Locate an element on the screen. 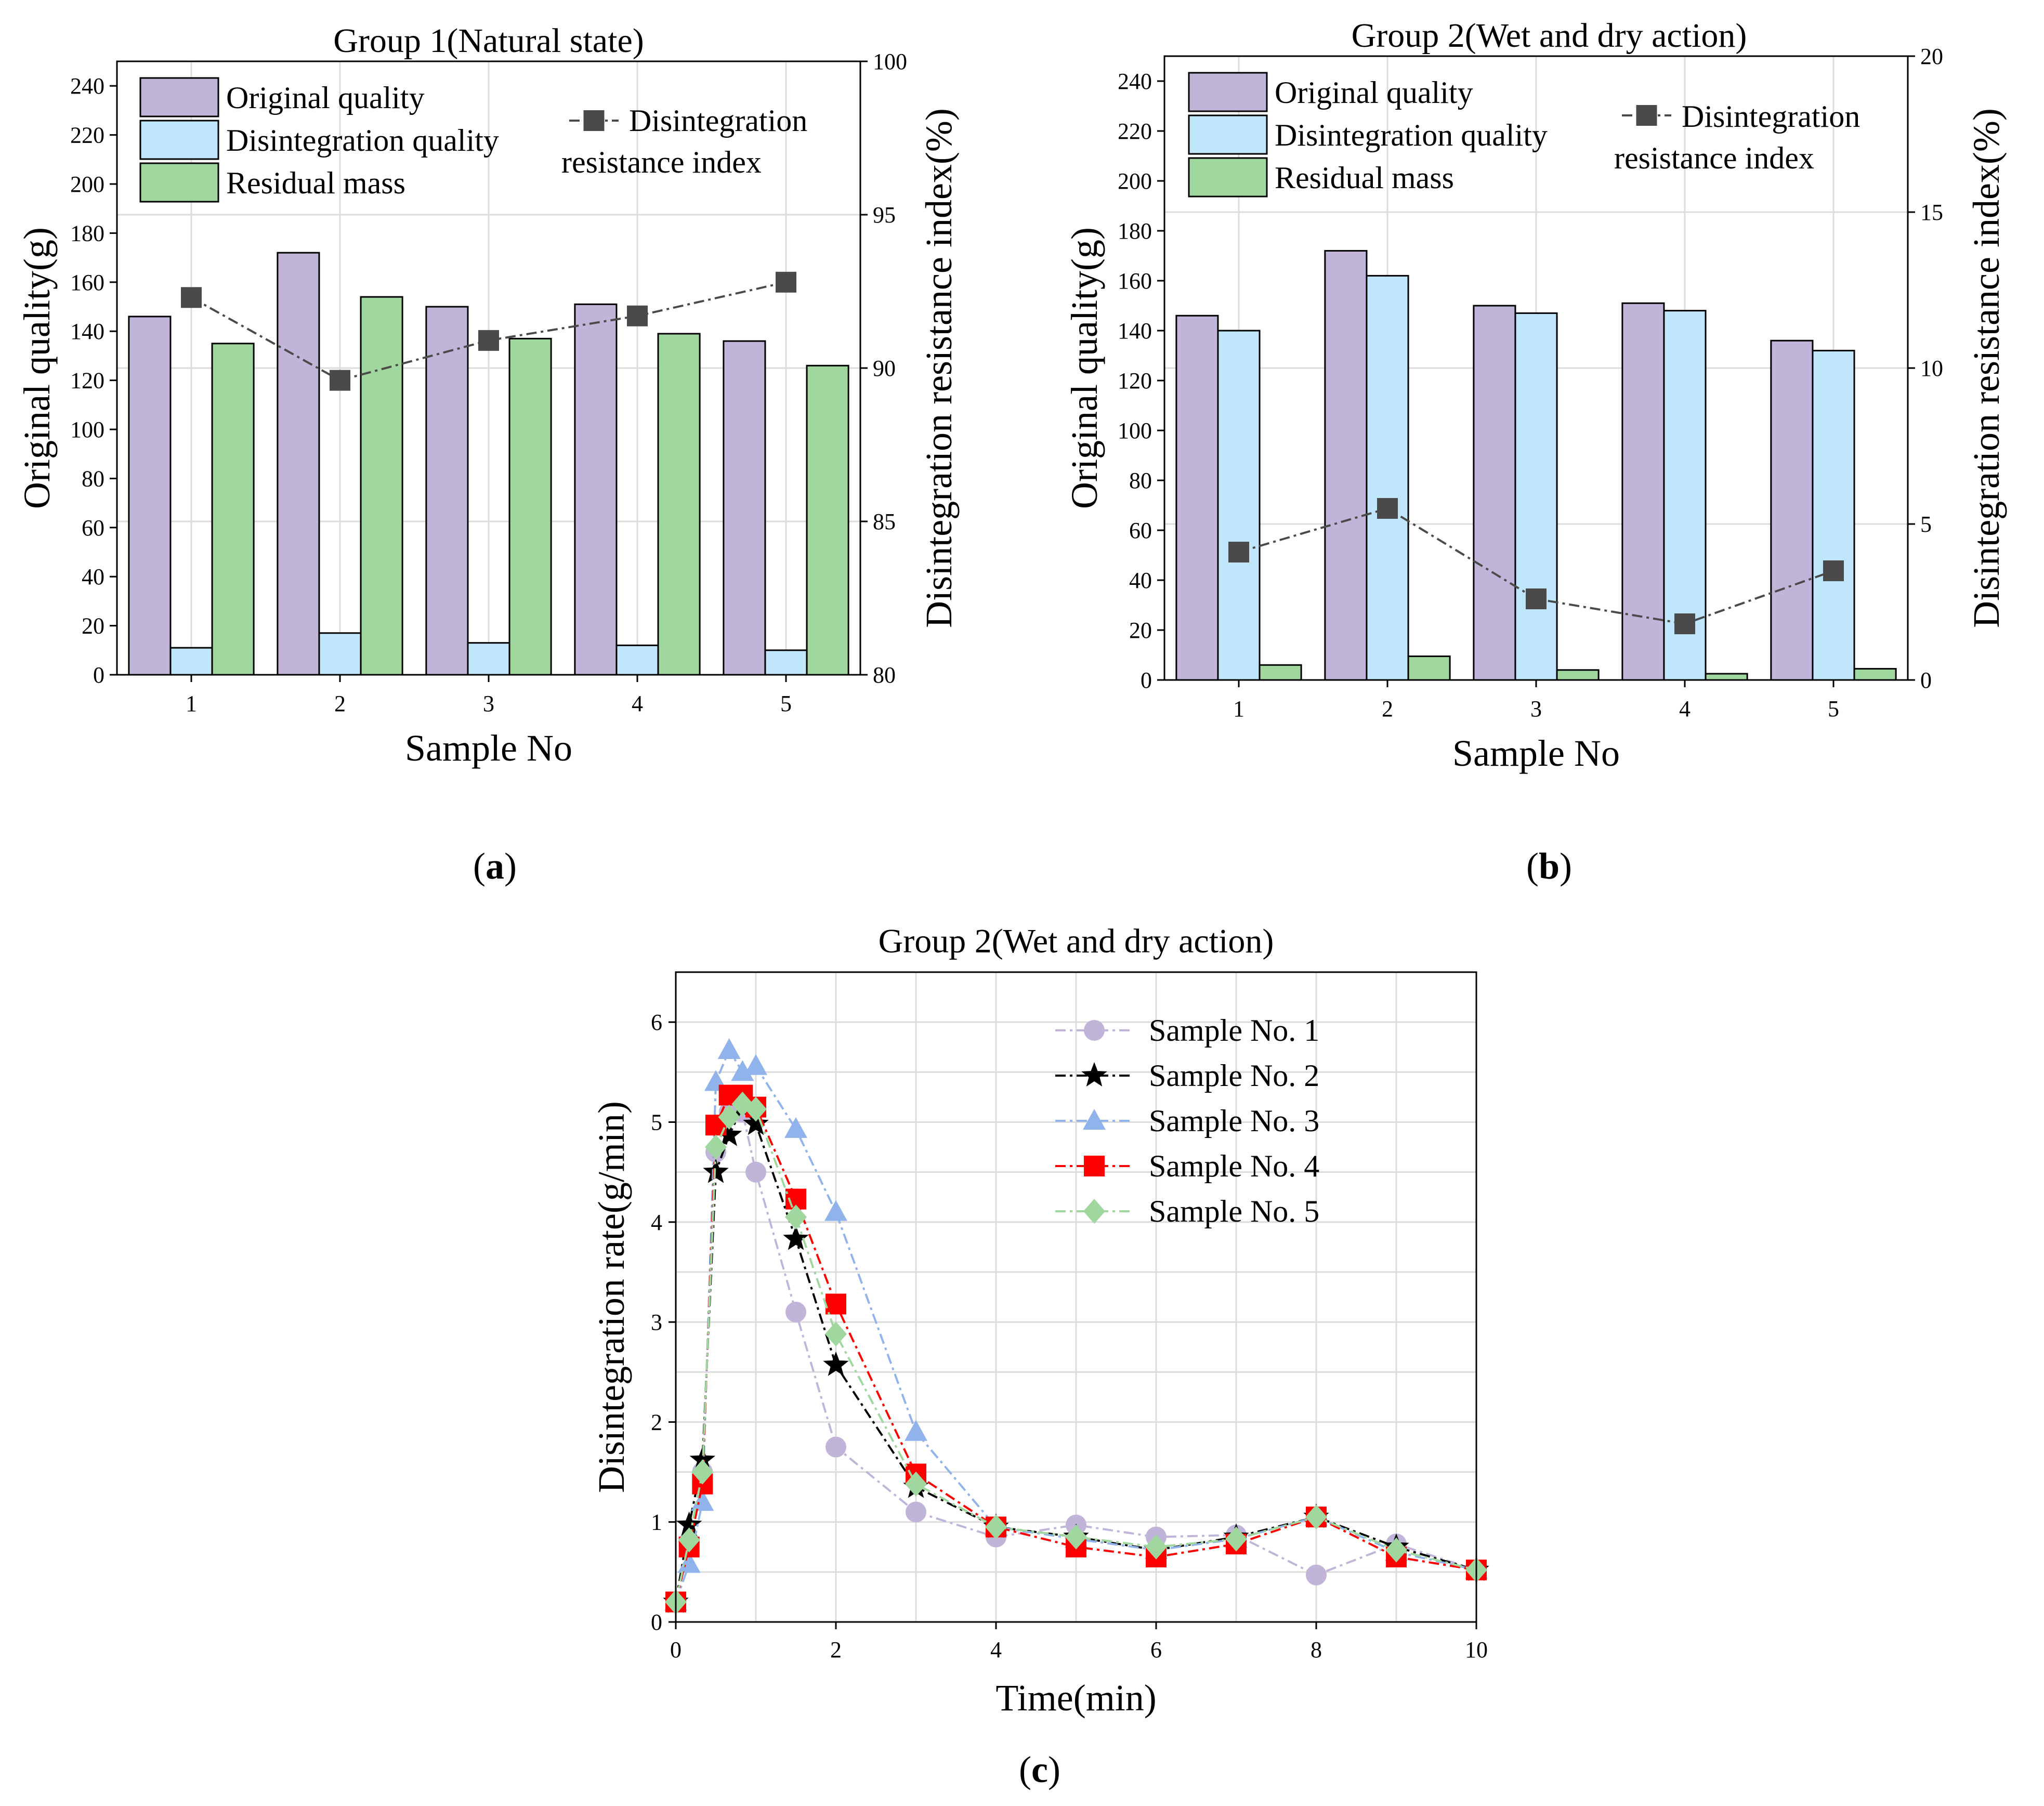  series-line is located at coordinates (1076, 1326).